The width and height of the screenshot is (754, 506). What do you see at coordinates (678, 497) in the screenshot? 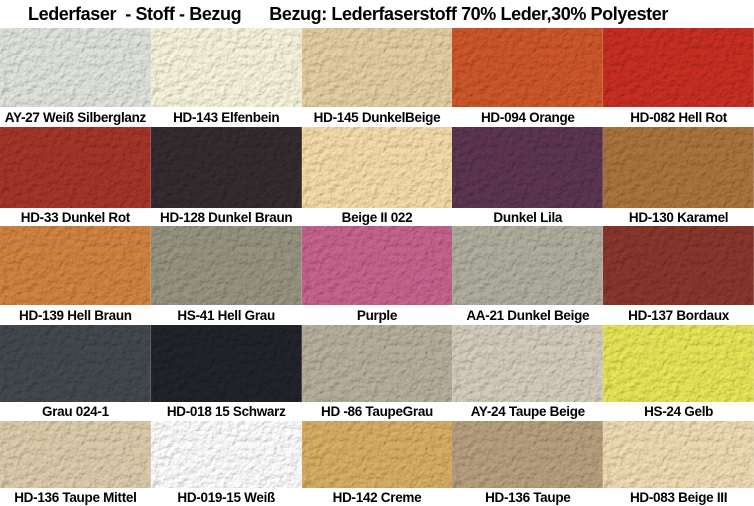
I see `swatch-label: HD-083 Beige III` at bounding box center [678, 497].